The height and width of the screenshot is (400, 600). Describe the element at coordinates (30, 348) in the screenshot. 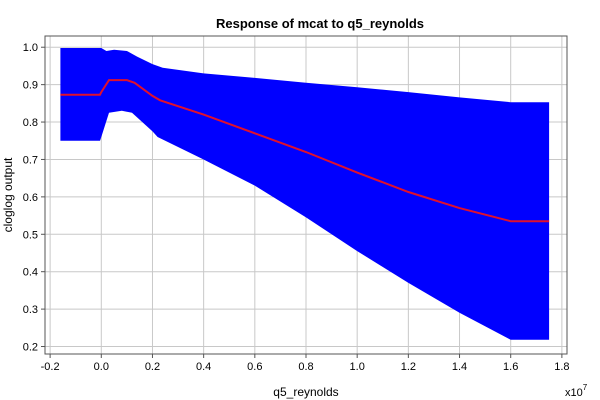

I see `y-tick-label: 0.2` at that location.